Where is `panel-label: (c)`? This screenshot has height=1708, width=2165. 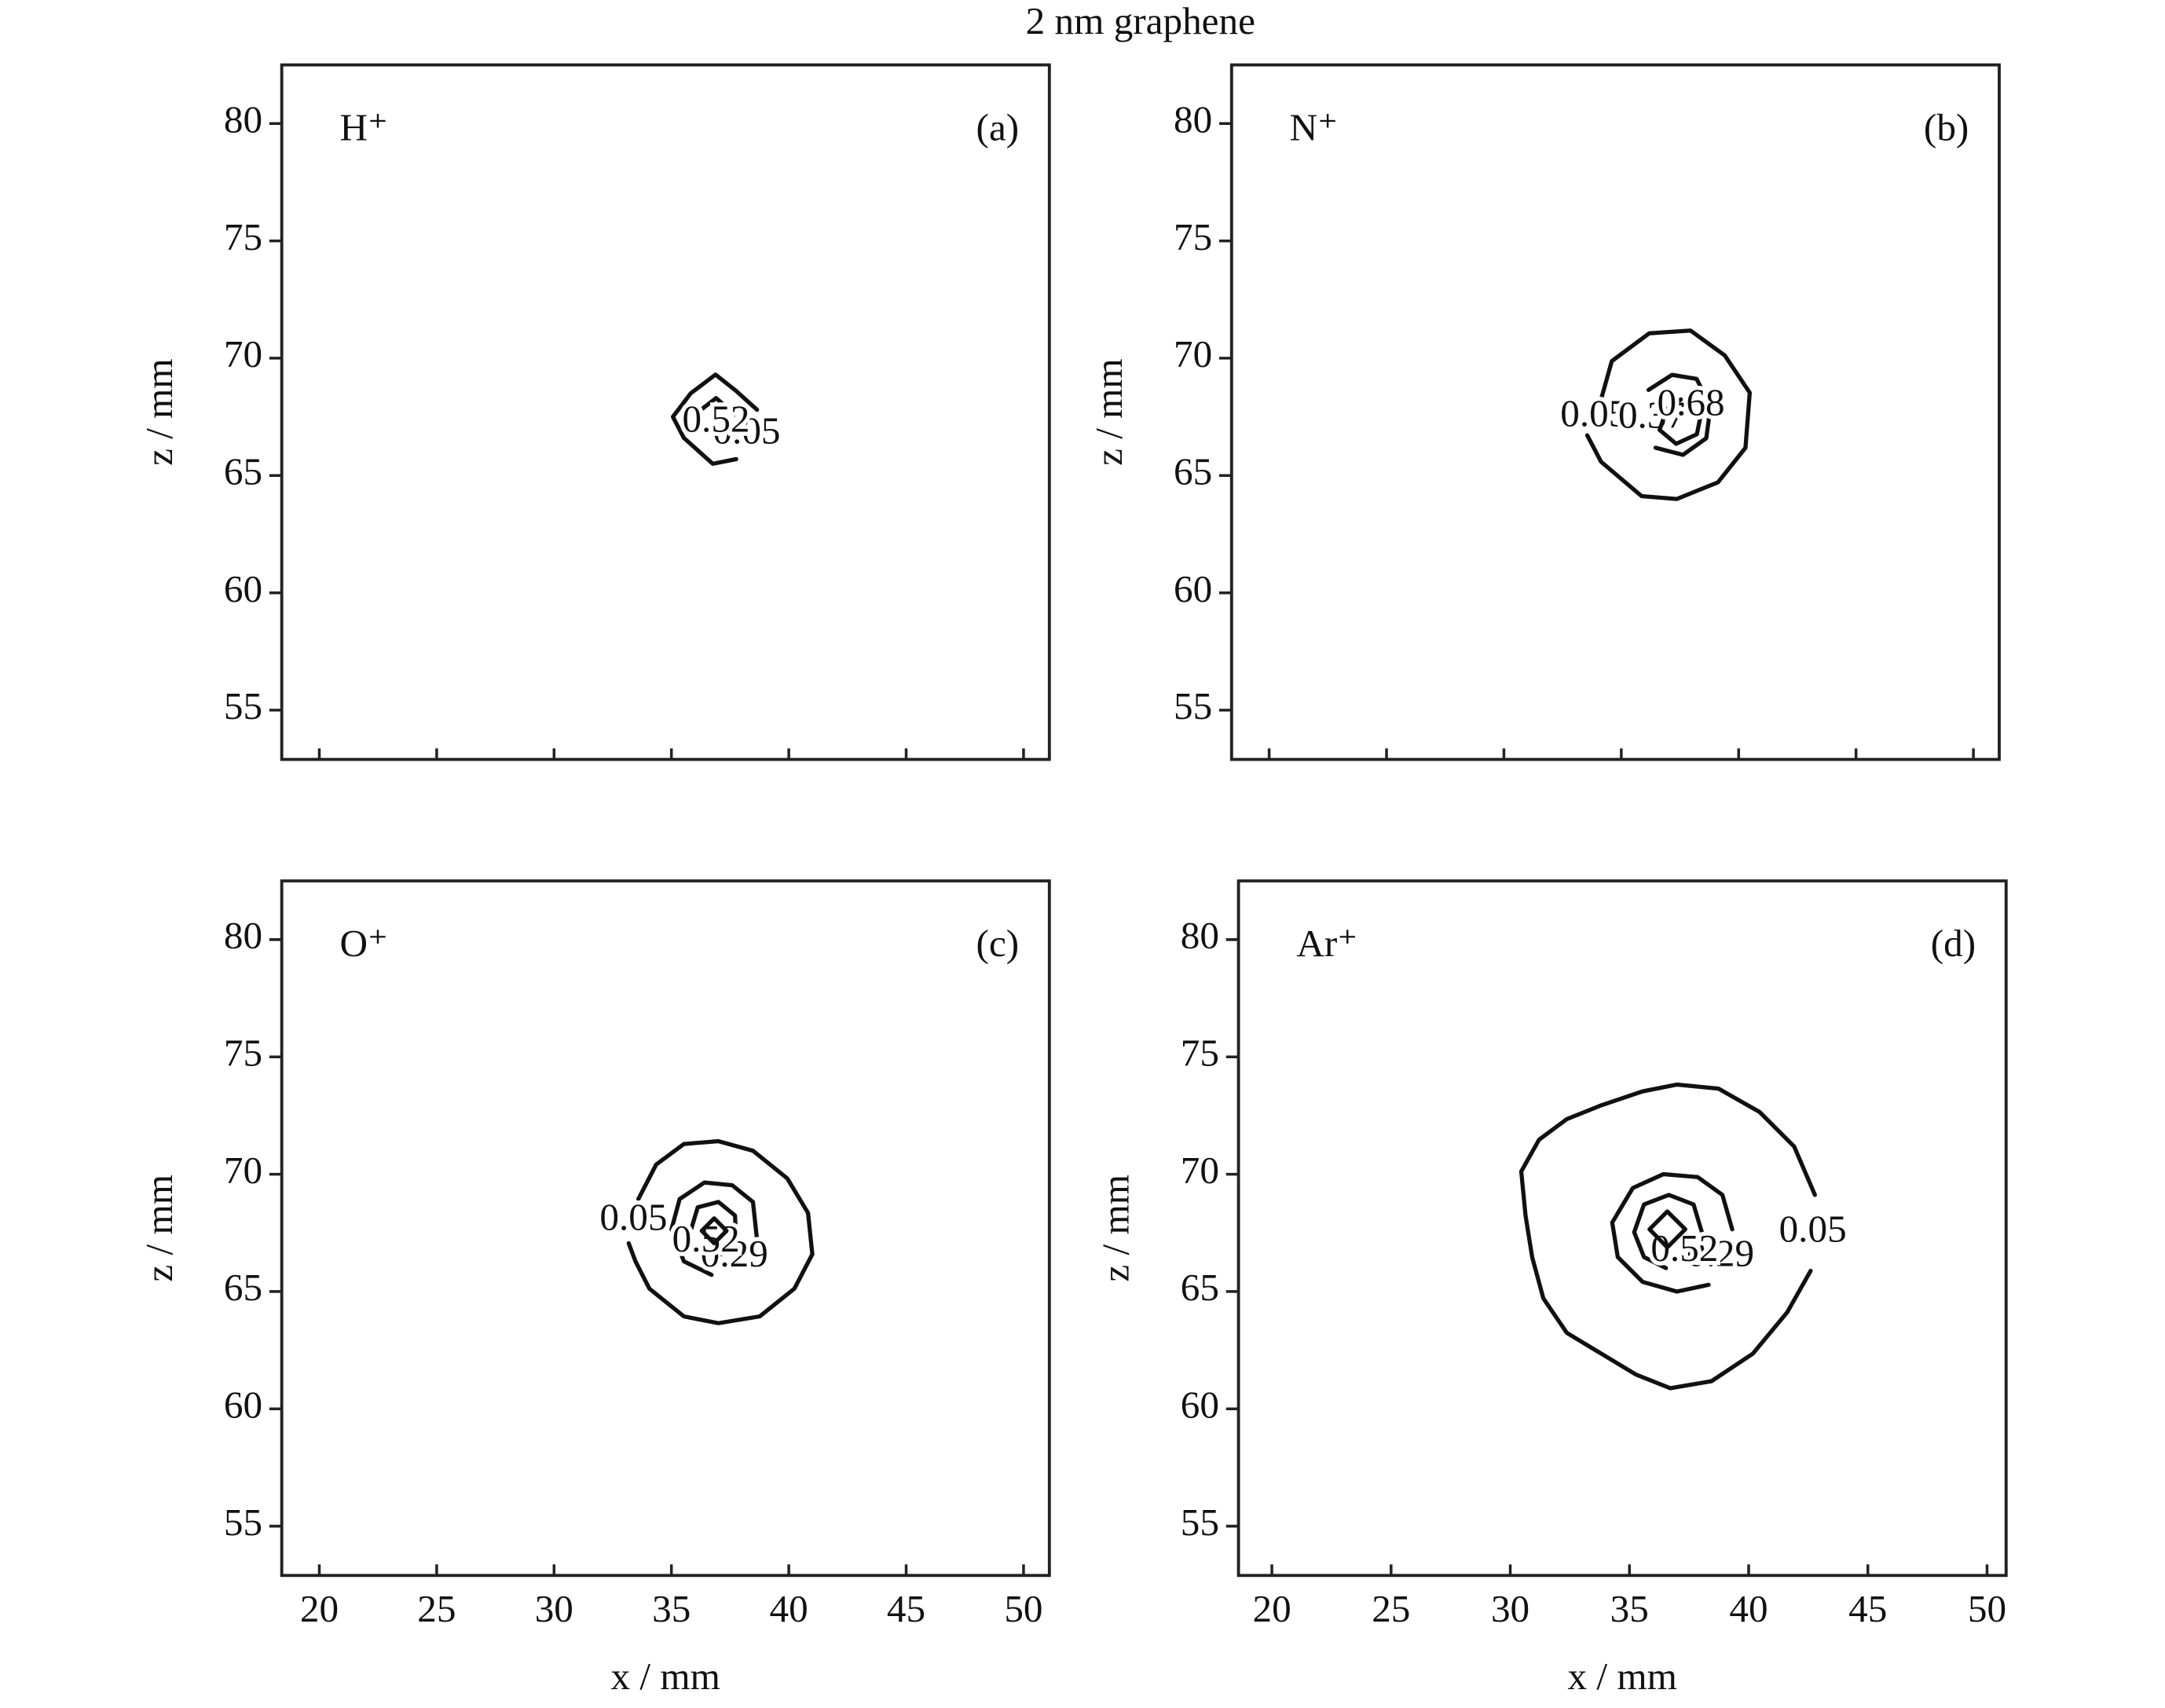 panel-label: (c) is located at coordinates (998, 943).